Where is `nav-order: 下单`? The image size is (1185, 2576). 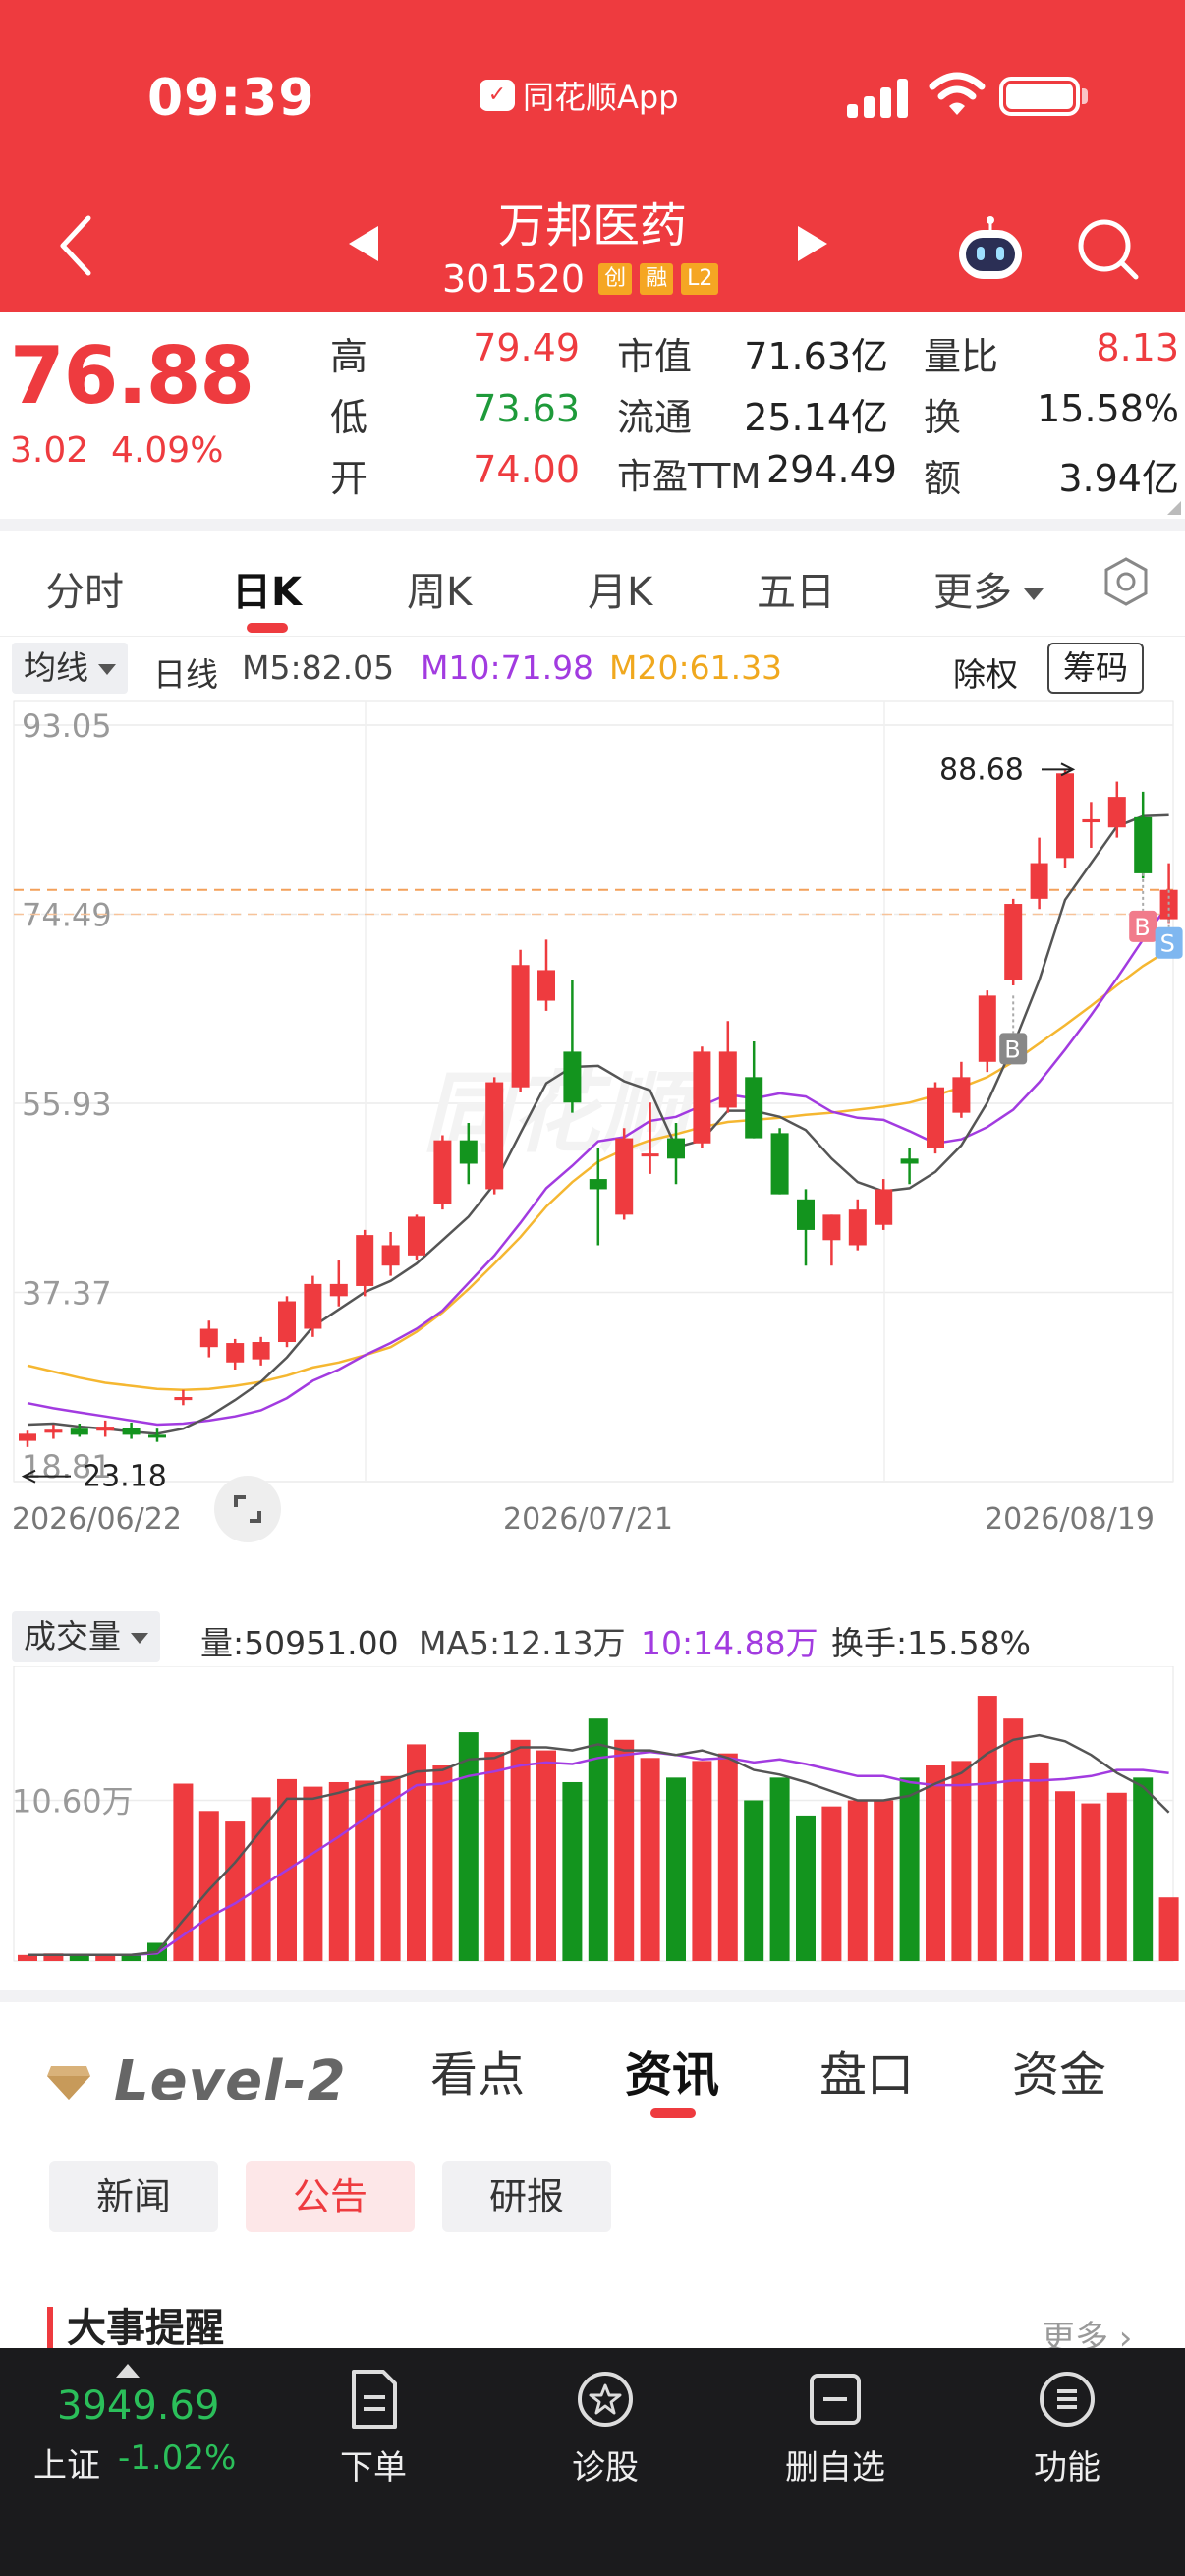 nav-order: 下单 is located at coordinates (374, 2428).